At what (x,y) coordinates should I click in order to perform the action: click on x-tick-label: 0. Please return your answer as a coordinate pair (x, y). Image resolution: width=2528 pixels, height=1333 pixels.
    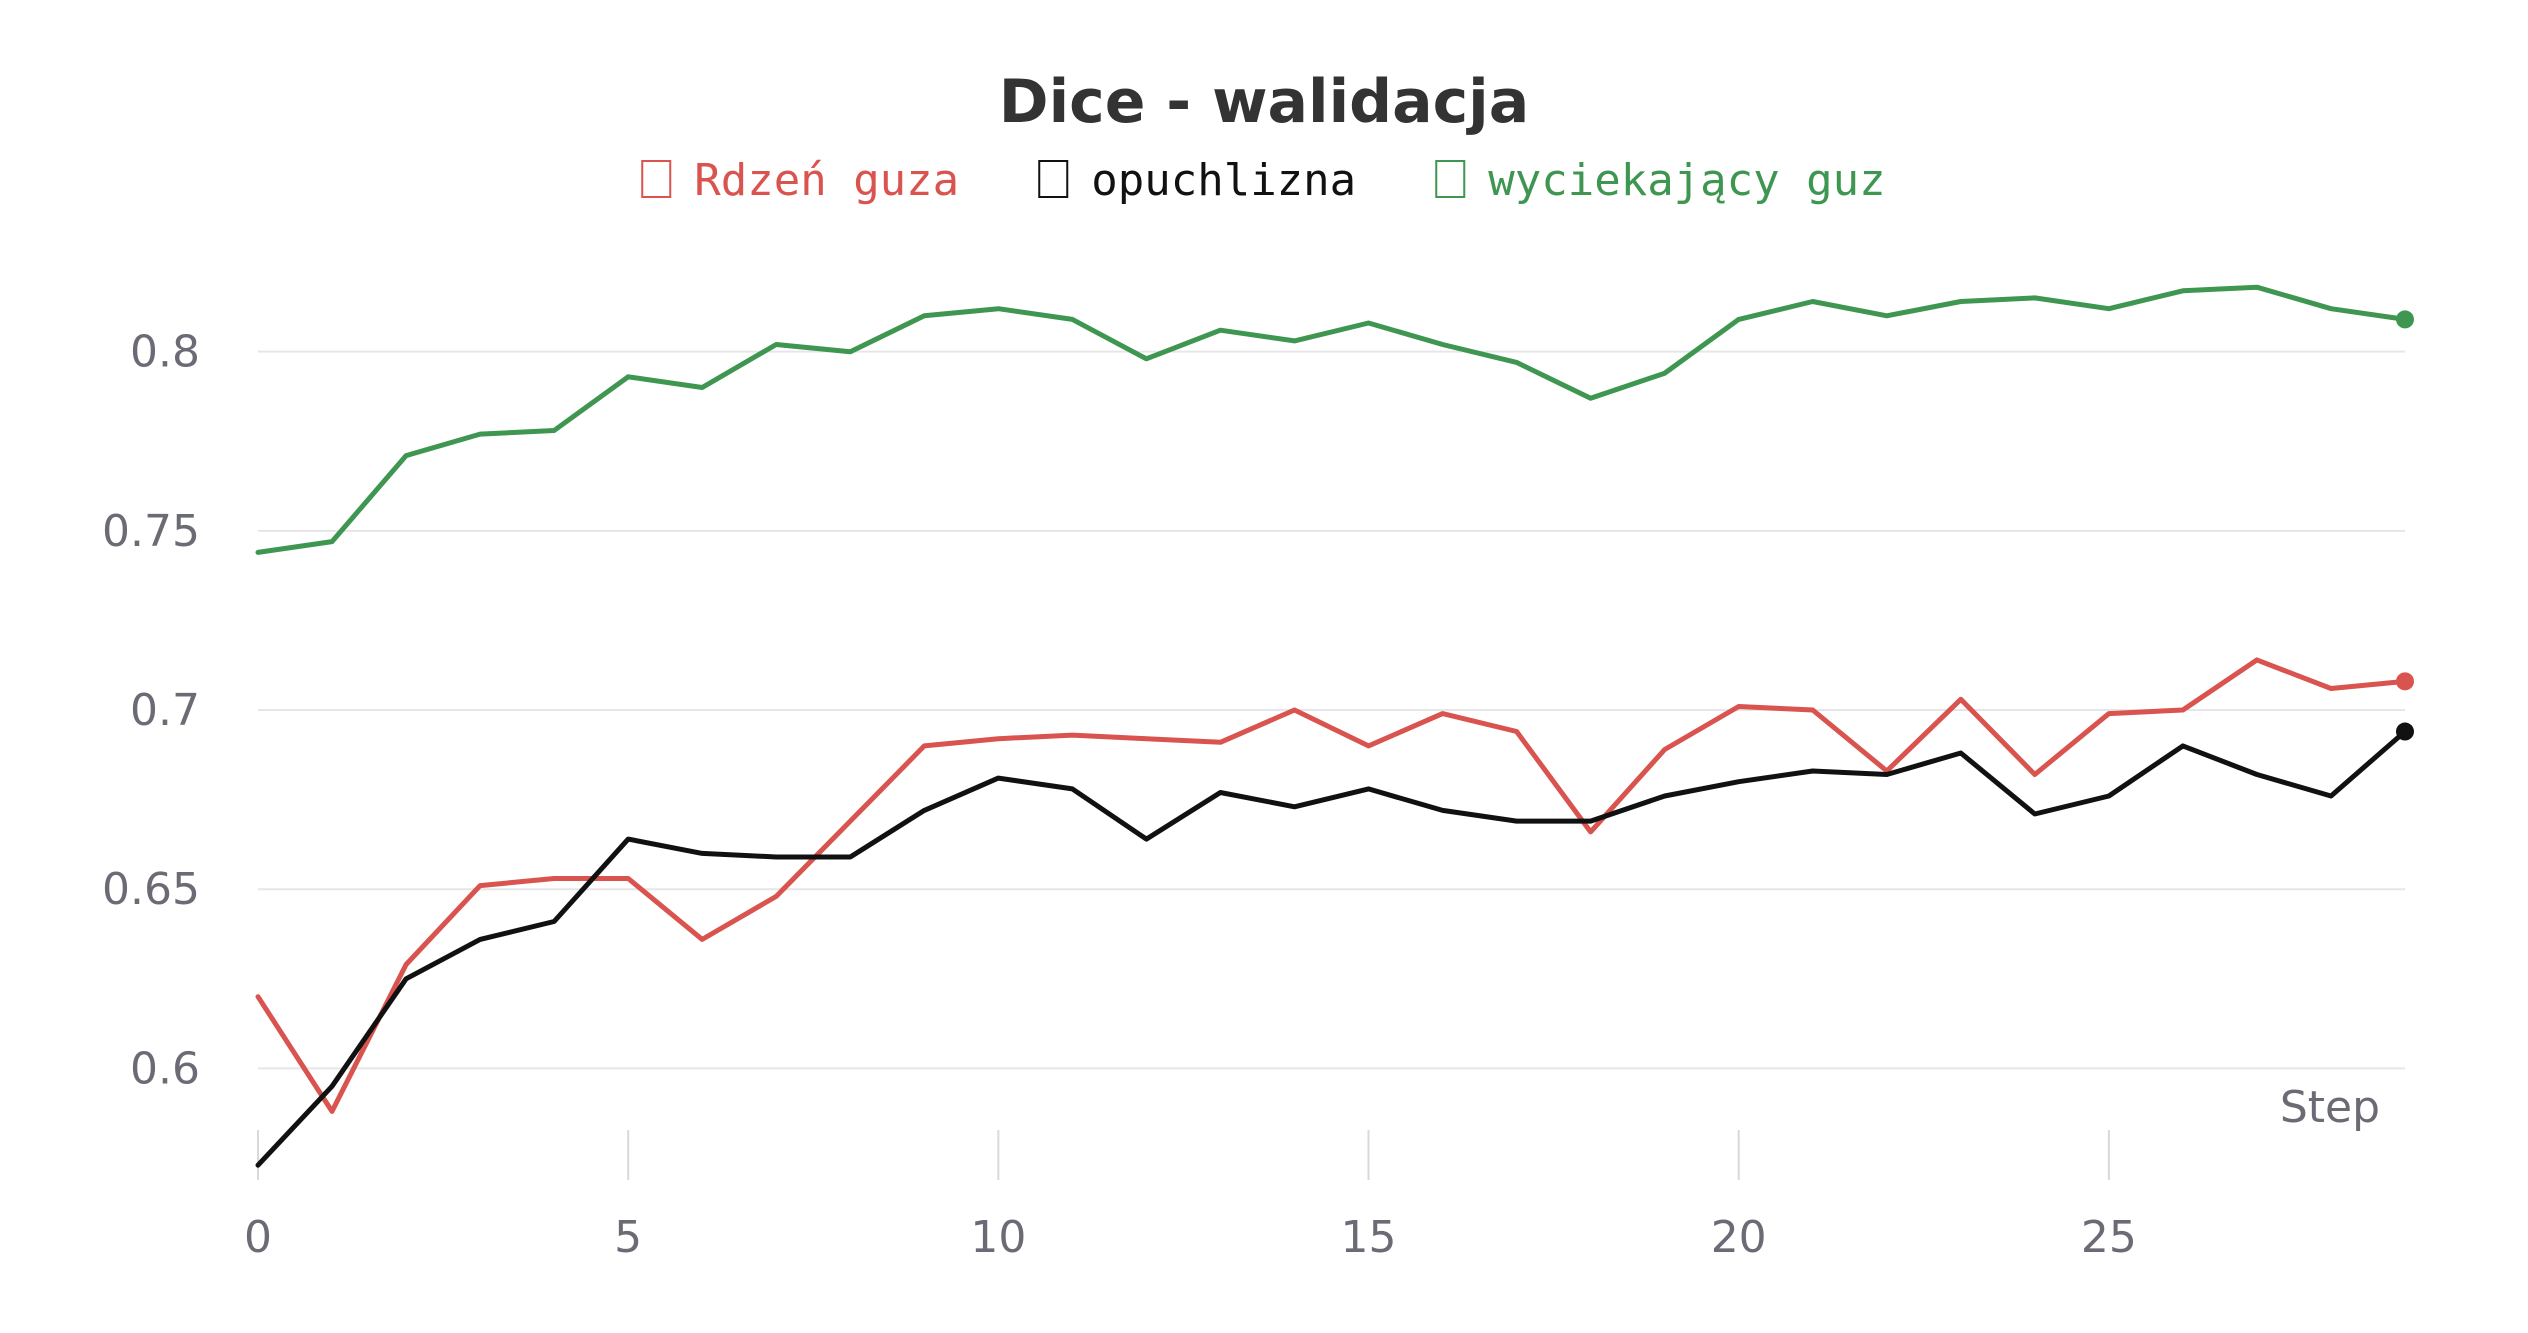
    Looking at the image, I should click on (258, 1237).